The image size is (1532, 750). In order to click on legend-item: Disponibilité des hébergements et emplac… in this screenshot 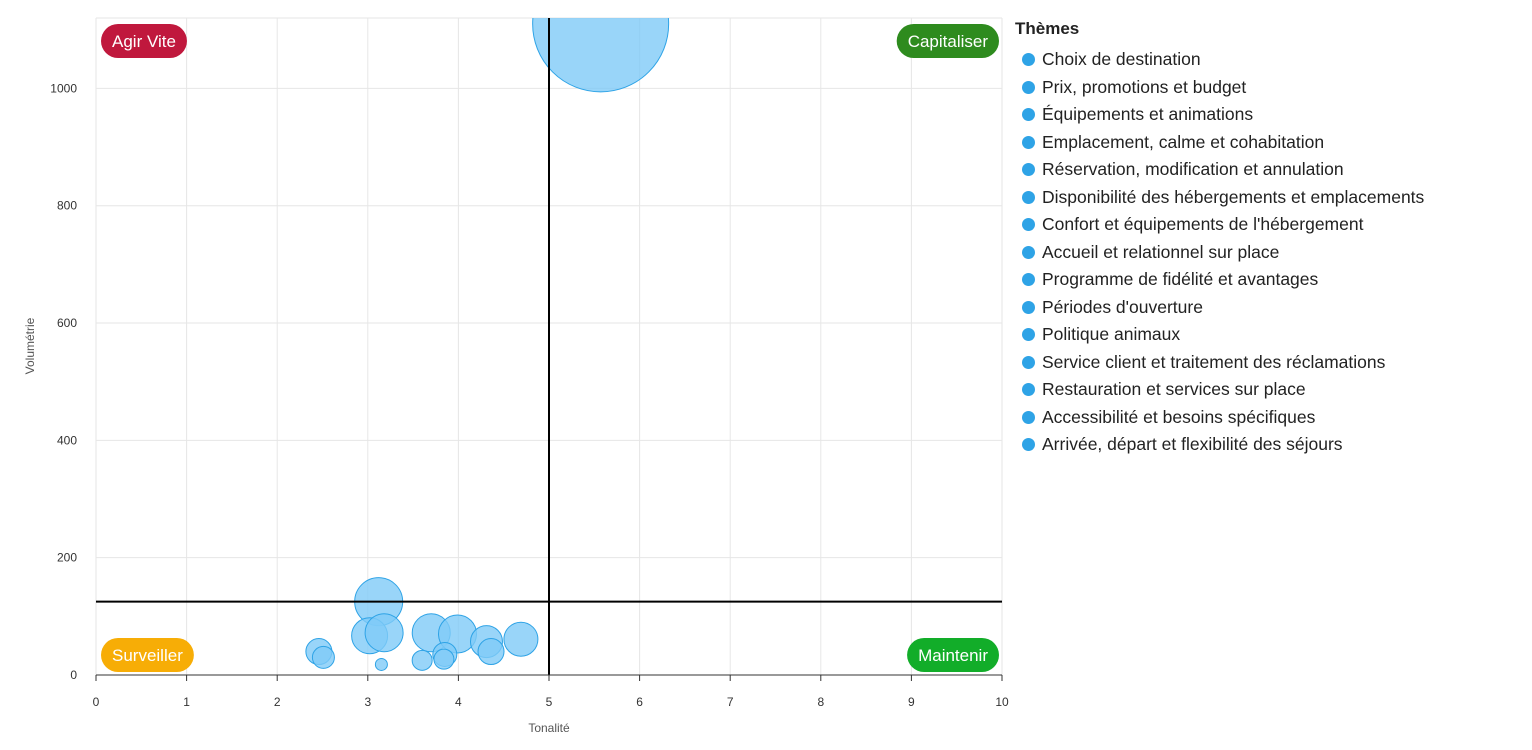, I will do `click(1265, 198)`.